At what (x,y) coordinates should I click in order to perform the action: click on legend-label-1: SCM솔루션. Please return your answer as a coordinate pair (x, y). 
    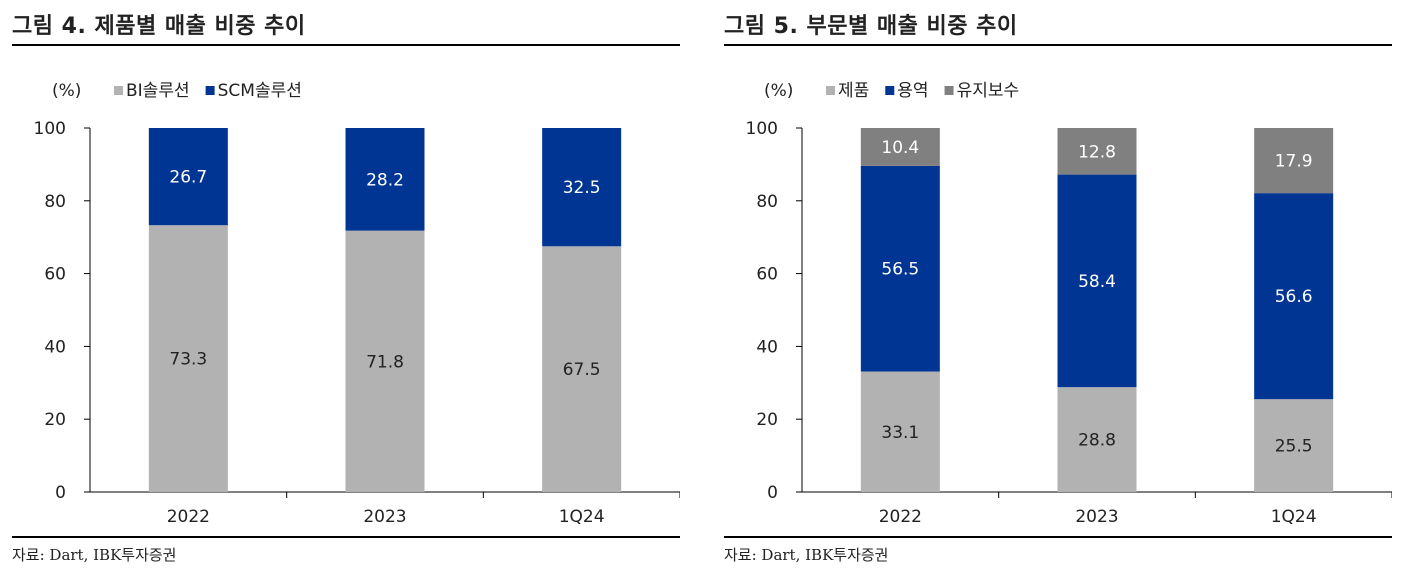
    Looking at the image, I should click on (260, 91).